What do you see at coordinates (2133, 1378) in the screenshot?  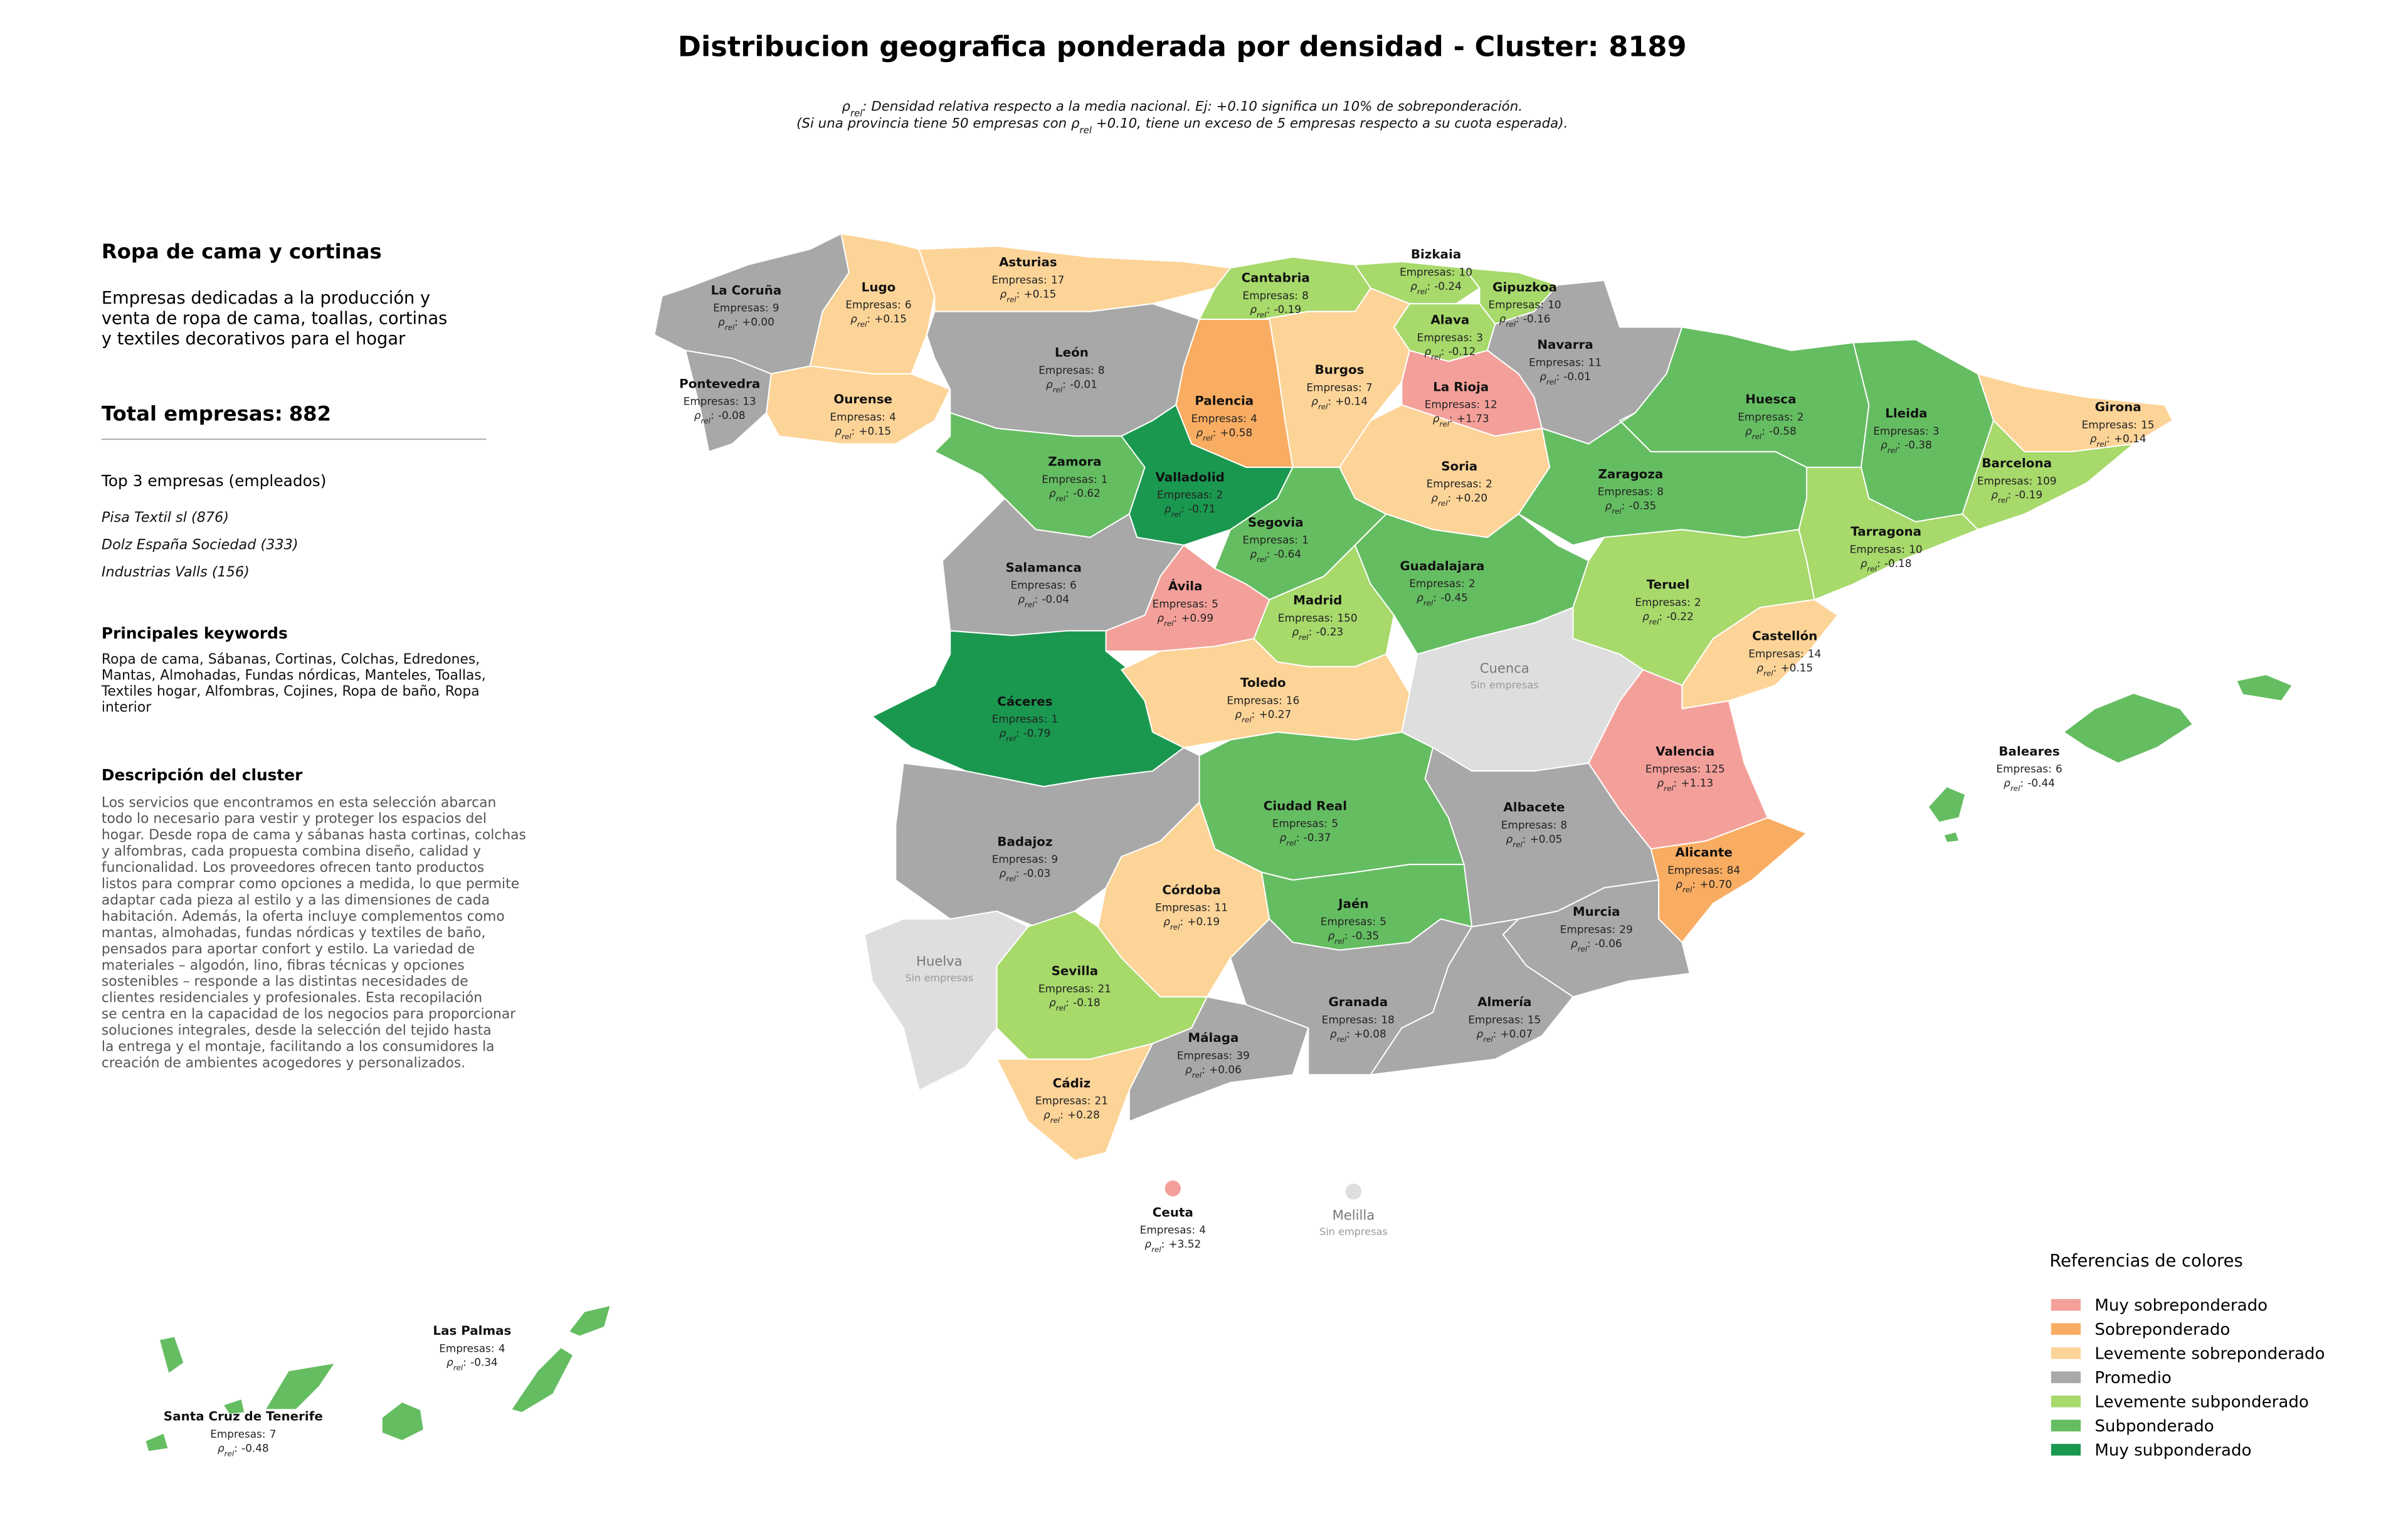 I see `legend-label: Promedio` at bounding box center [2133, 1378].